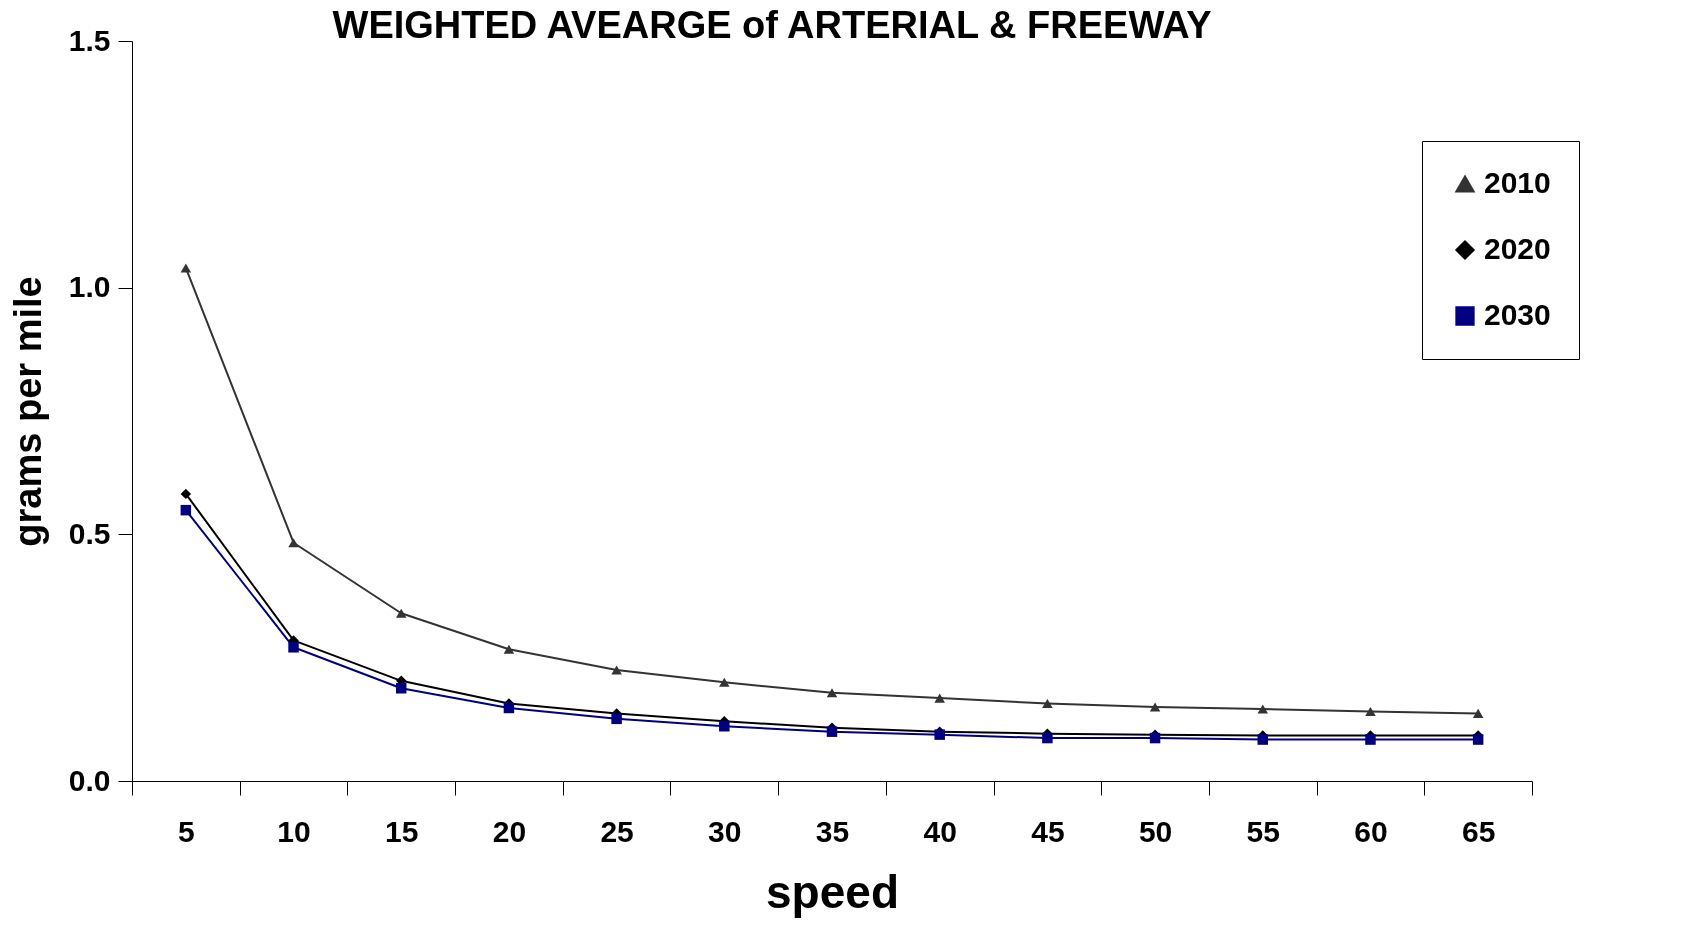 The width and height of the screenshot is (1706, 928). What do you see at coordinates (617, 831) in the screenshot?
I see `x-tick-label: 25` at bounding box center [617, 831].